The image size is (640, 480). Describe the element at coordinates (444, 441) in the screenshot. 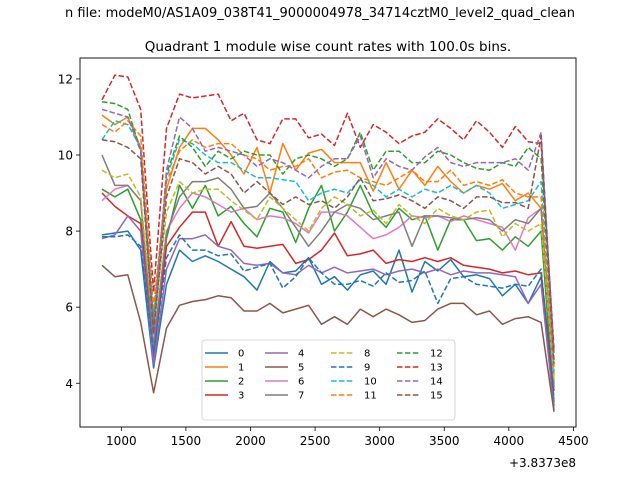

I see `x-tick-label: 3500` at that location.